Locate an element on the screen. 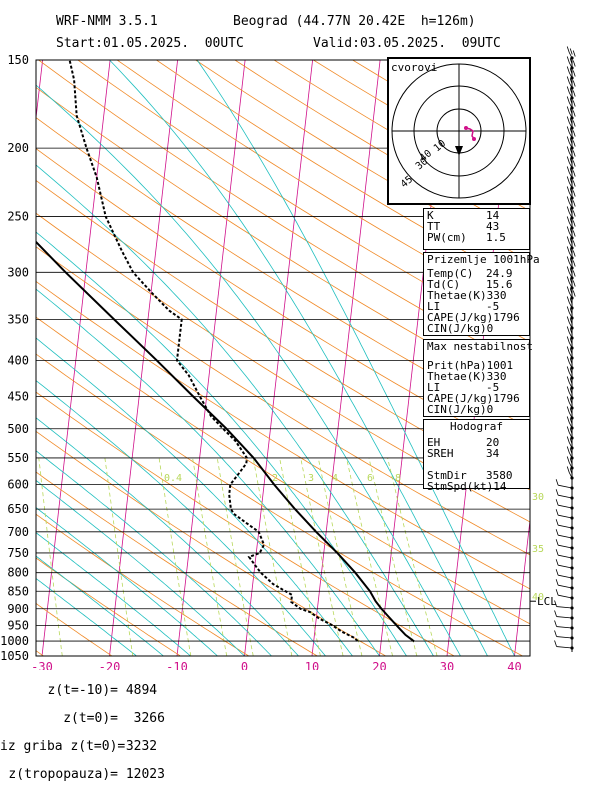  footer-label: z(t=0)= is located at coordinates (90, 718).